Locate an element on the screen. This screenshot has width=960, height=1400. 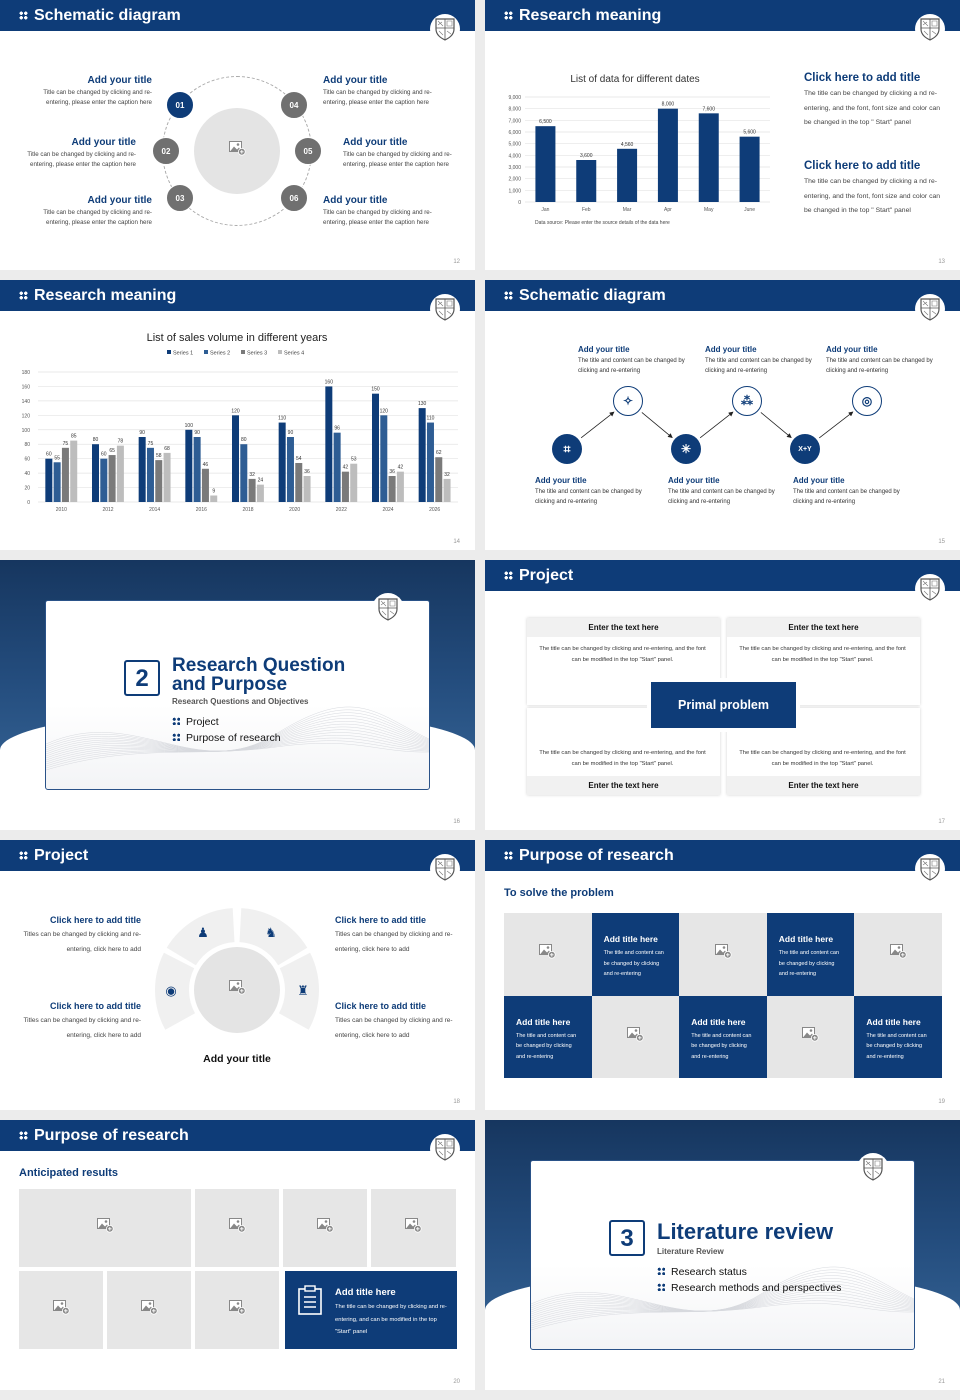
legend-swatch is located at coordinates (206, 352).